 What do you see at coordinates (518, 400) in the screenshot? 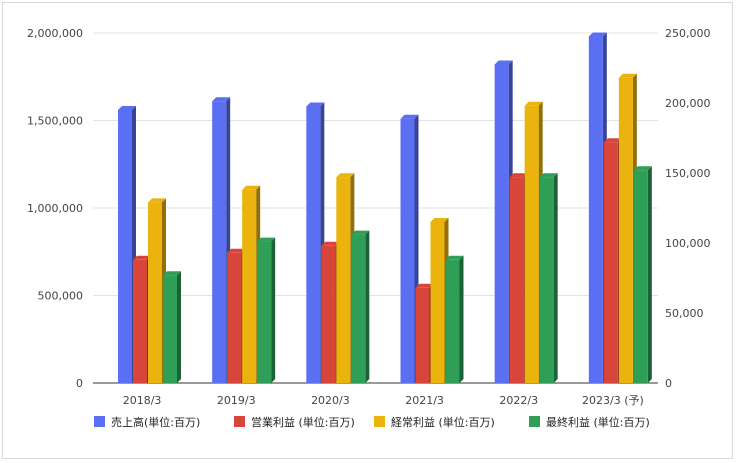
I see `category-label: 2022/3` at bounding box center [518, 400].